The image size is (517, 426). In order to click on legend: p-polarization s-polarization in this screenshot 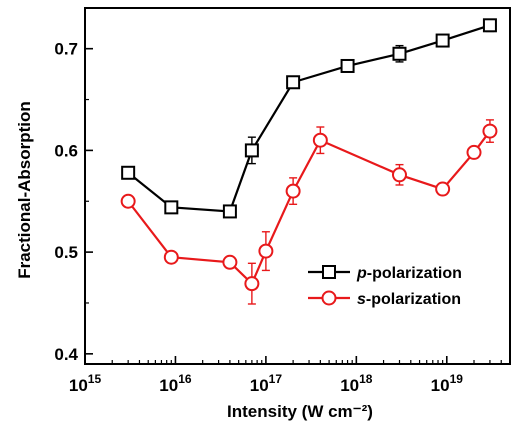, I will do `click(385, 286)`.